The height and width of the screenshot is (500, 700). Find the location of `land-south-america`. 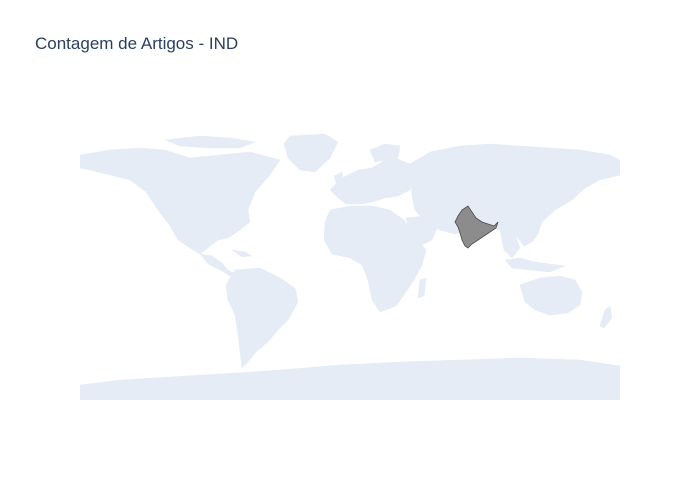

land-south-america is located at coordinates (262, 318).